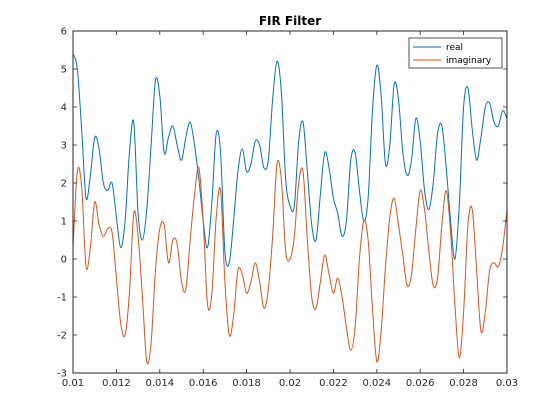 This screenshot has height=420, width=560. I want to click on y-tick-label: 0, so click(64, 260).